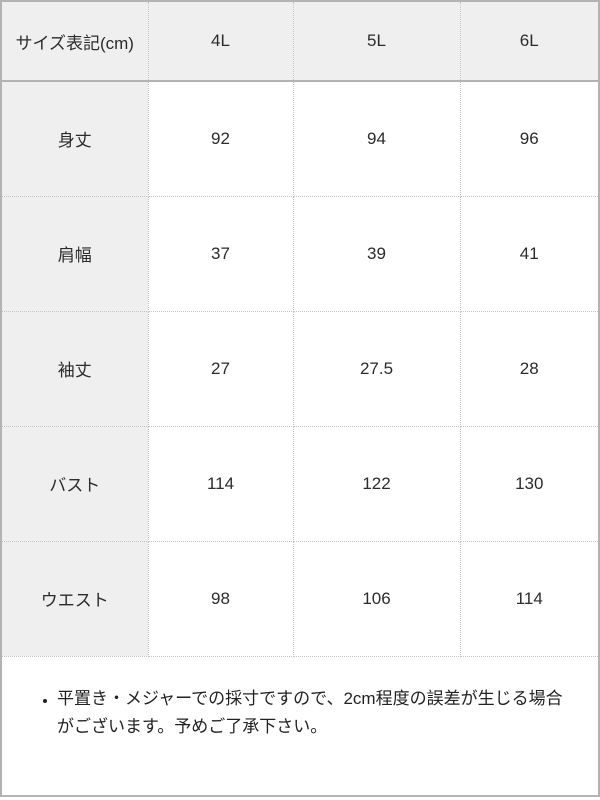  I want to click on cell-value: 39, so click(376, 253).